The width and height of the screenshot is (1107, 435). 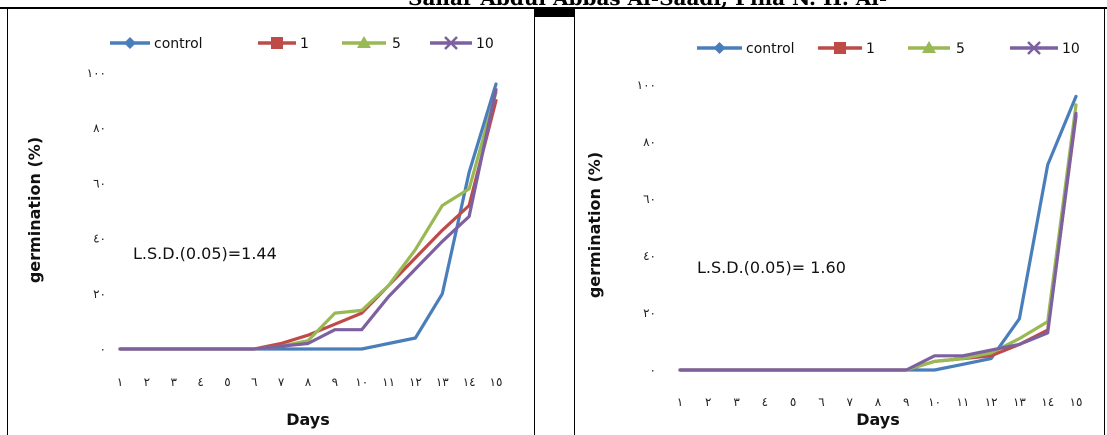 I want to click on header-block, so click(x=554, y=13).